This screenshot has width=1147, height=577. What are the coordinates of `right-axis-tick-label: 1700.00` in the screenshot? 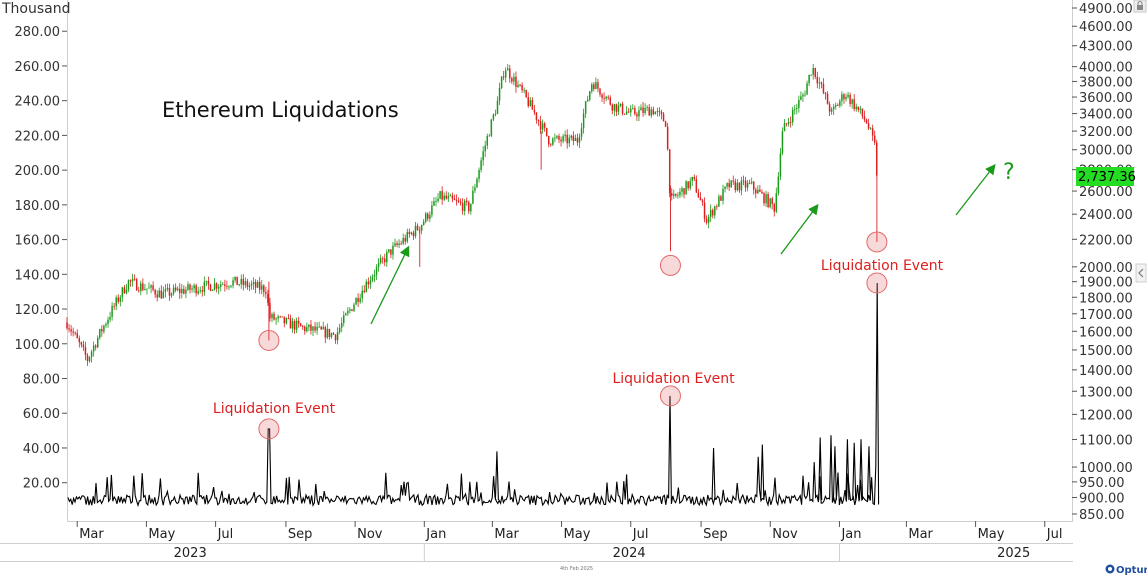 It's located at (1106, 315).